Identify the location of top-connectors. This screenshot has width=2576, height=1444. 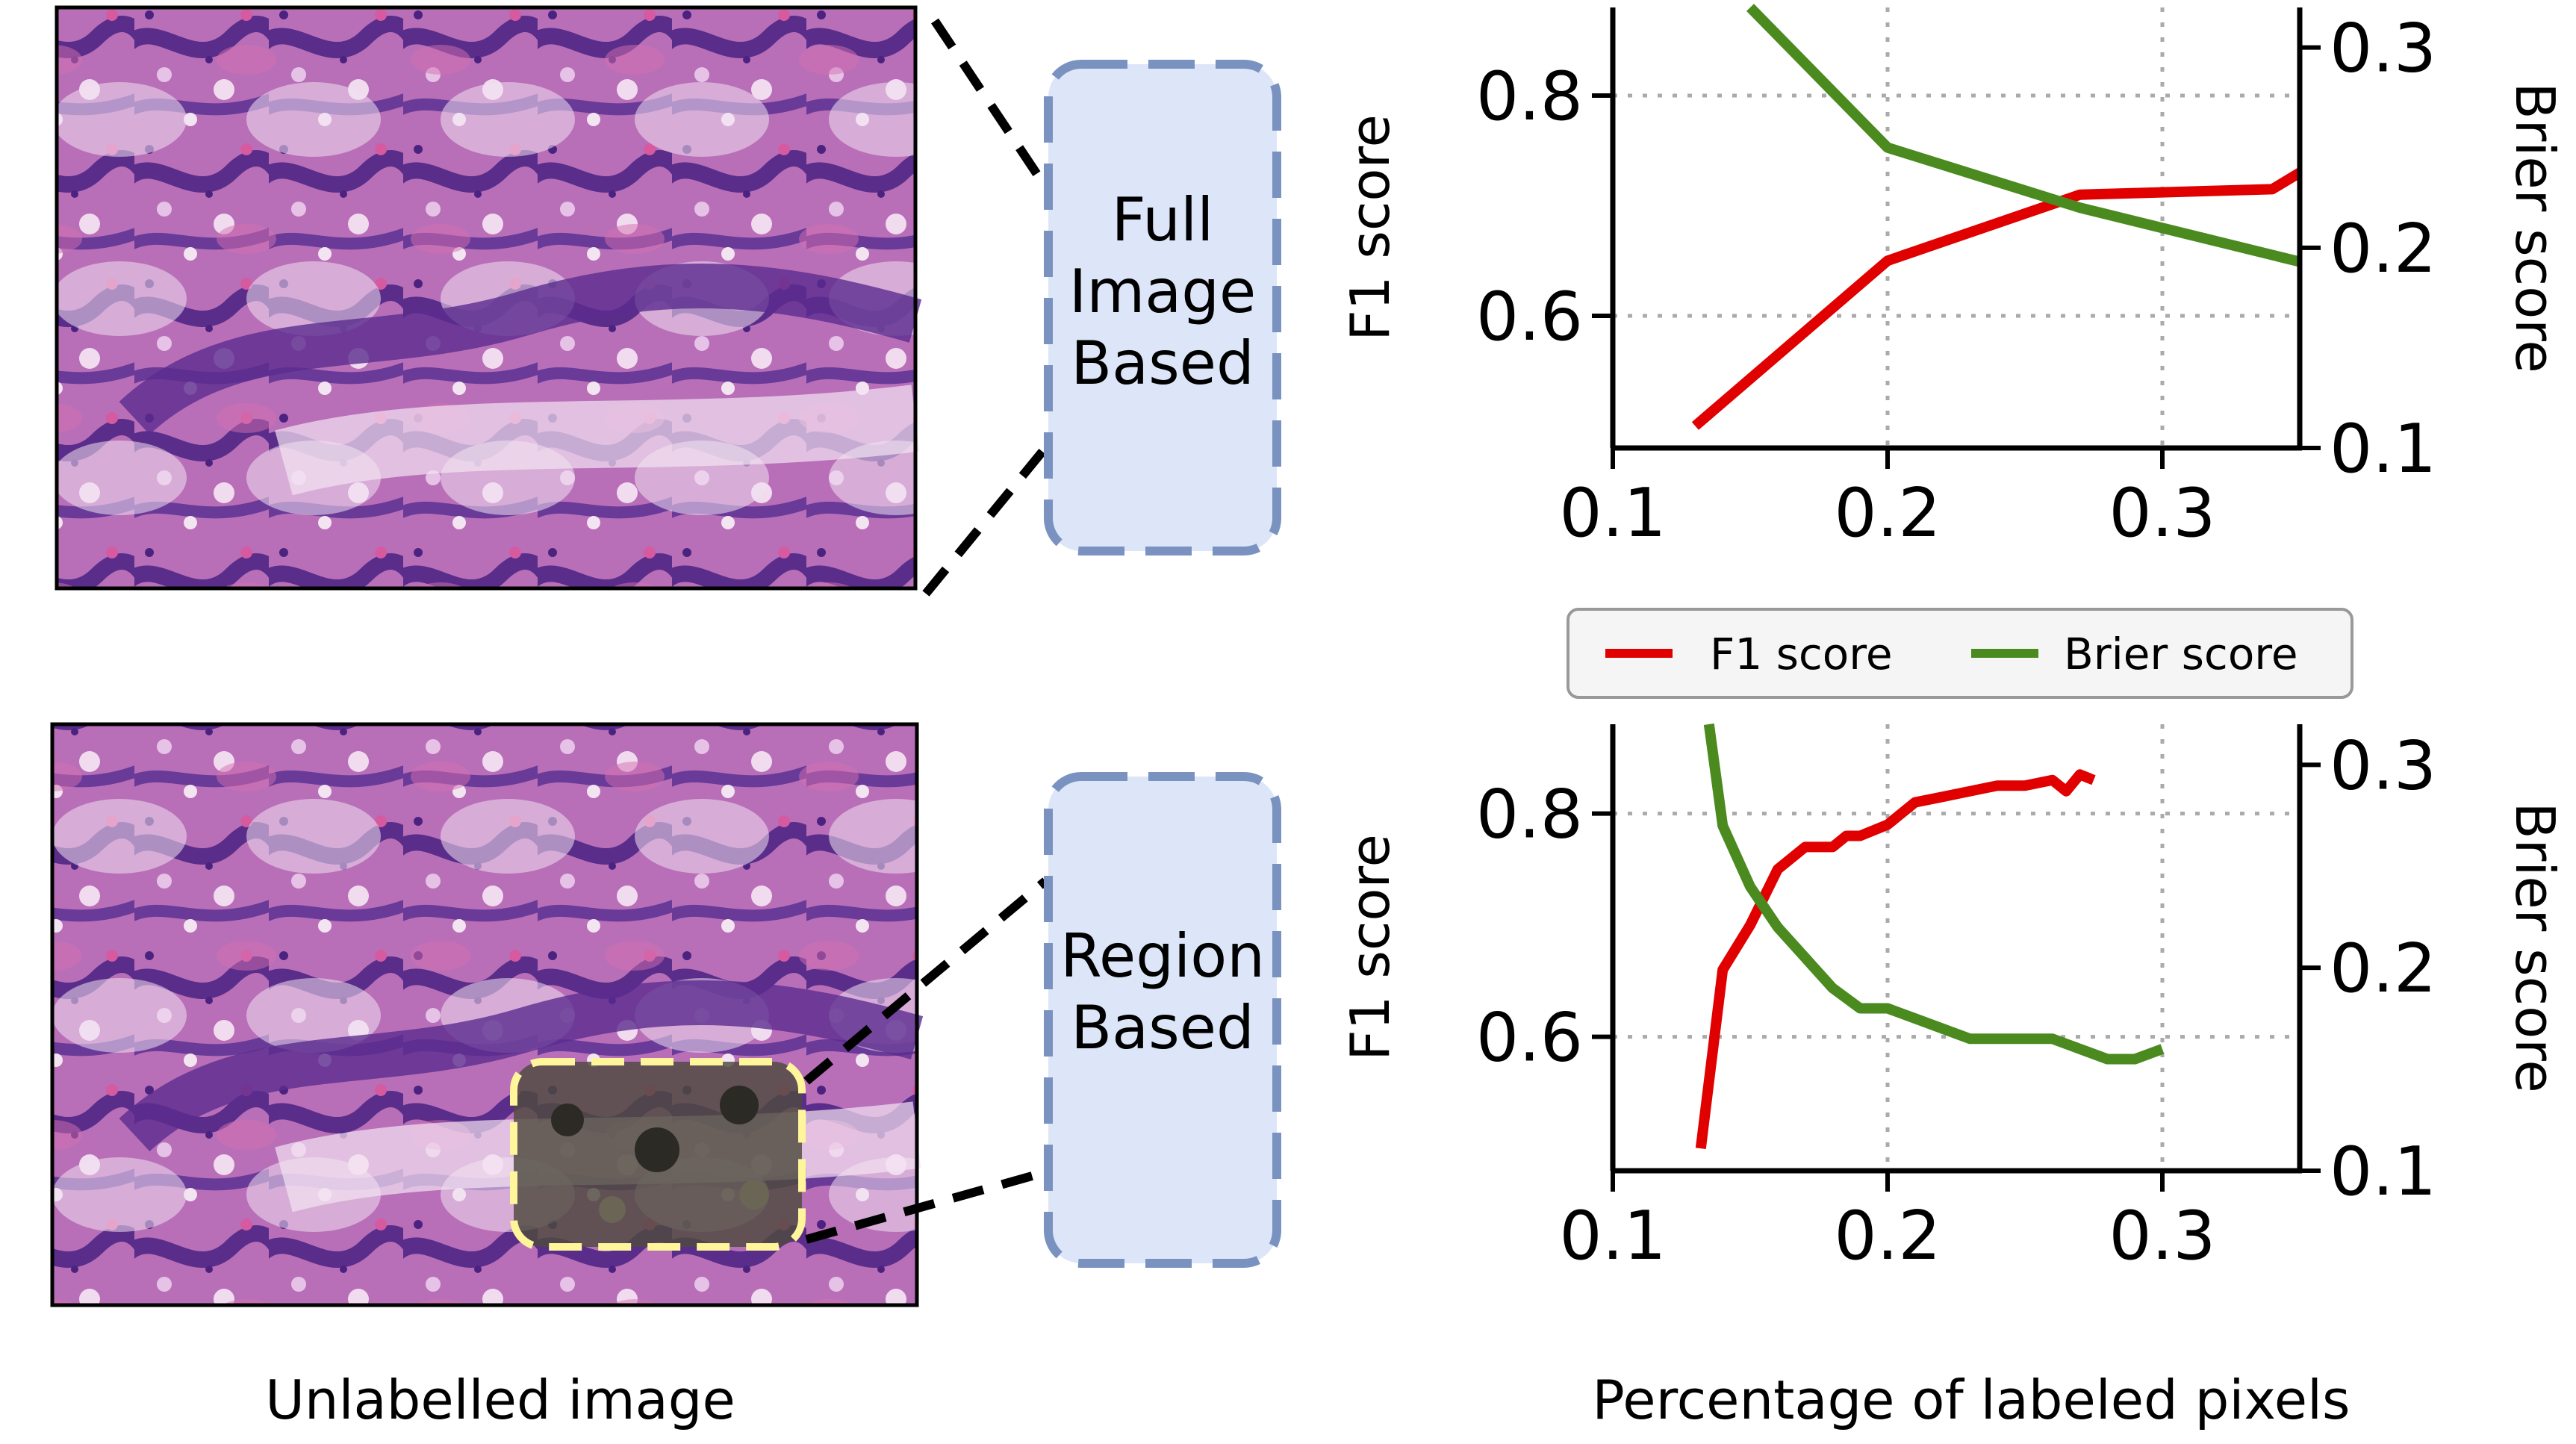
(985, 307).